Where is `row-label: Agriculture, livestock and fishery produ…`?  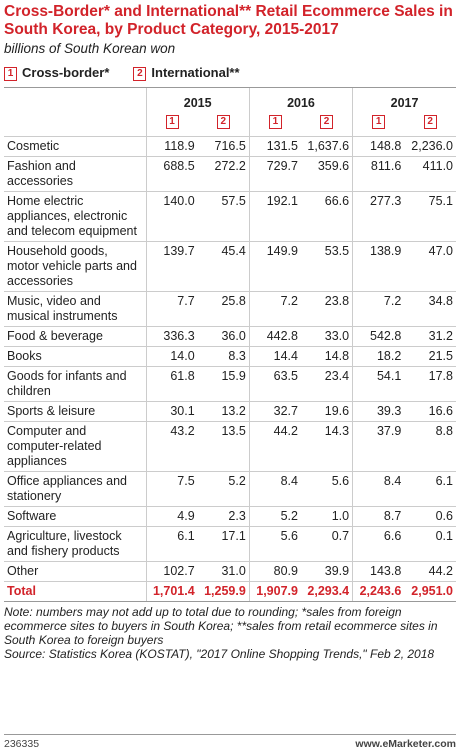
row-label: Agriculture, livestock and fishery produ… is located at coordinates (75, 544).